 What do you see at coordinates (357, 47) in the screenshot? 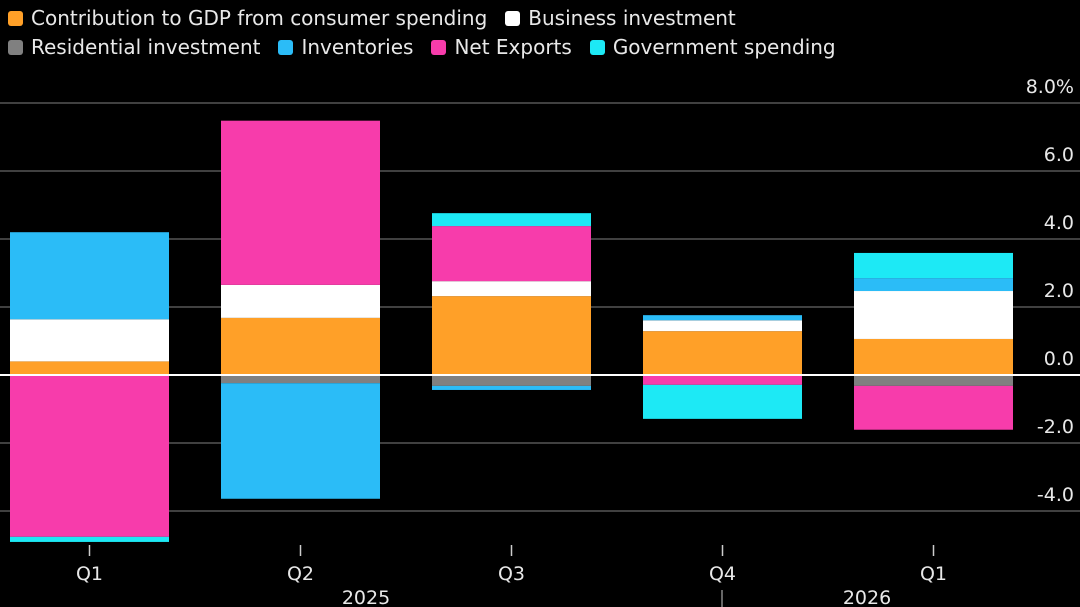
I see `legend-label: Inventories` at bounding box center [357, 47].